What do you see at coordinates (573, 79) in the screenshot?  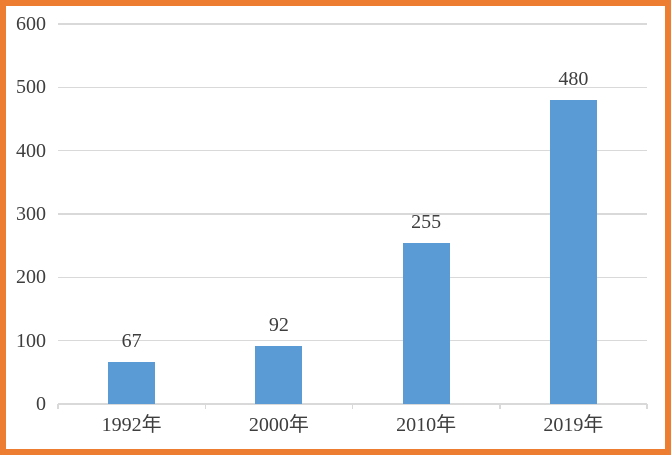 I see `bar-value-label: 480` at bounding box center [573, 79].